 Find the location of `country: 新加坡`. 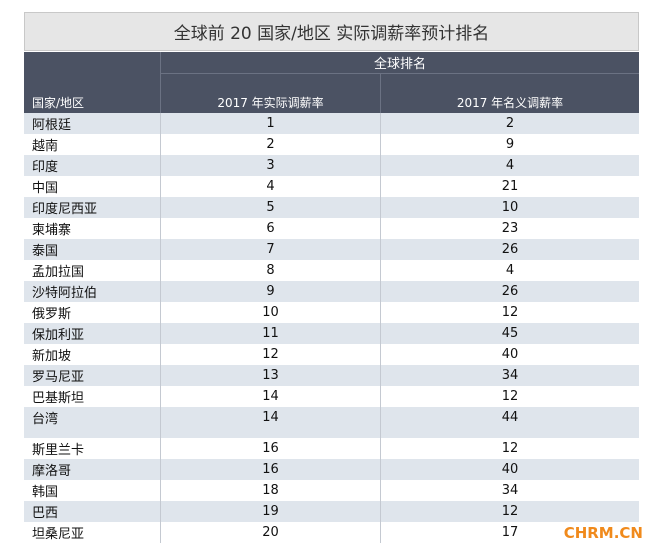

country: 新加坡 is located at coordinates (52, 356).